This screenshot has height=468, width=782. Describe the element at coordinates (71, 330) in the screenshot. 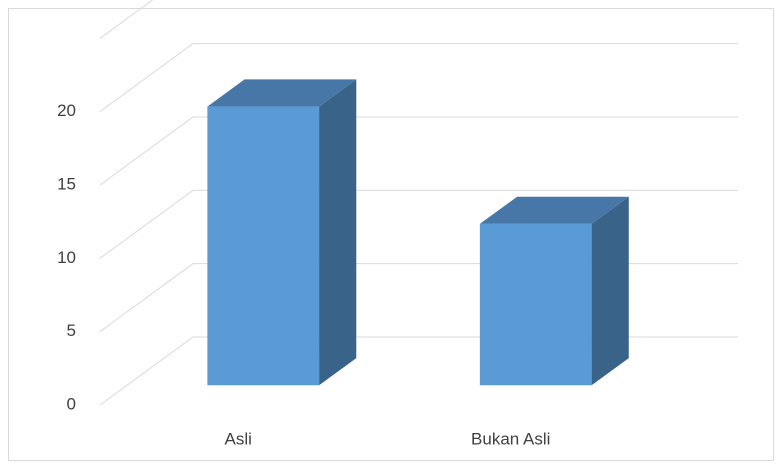

I see `y-tick-label: 5` at that location.